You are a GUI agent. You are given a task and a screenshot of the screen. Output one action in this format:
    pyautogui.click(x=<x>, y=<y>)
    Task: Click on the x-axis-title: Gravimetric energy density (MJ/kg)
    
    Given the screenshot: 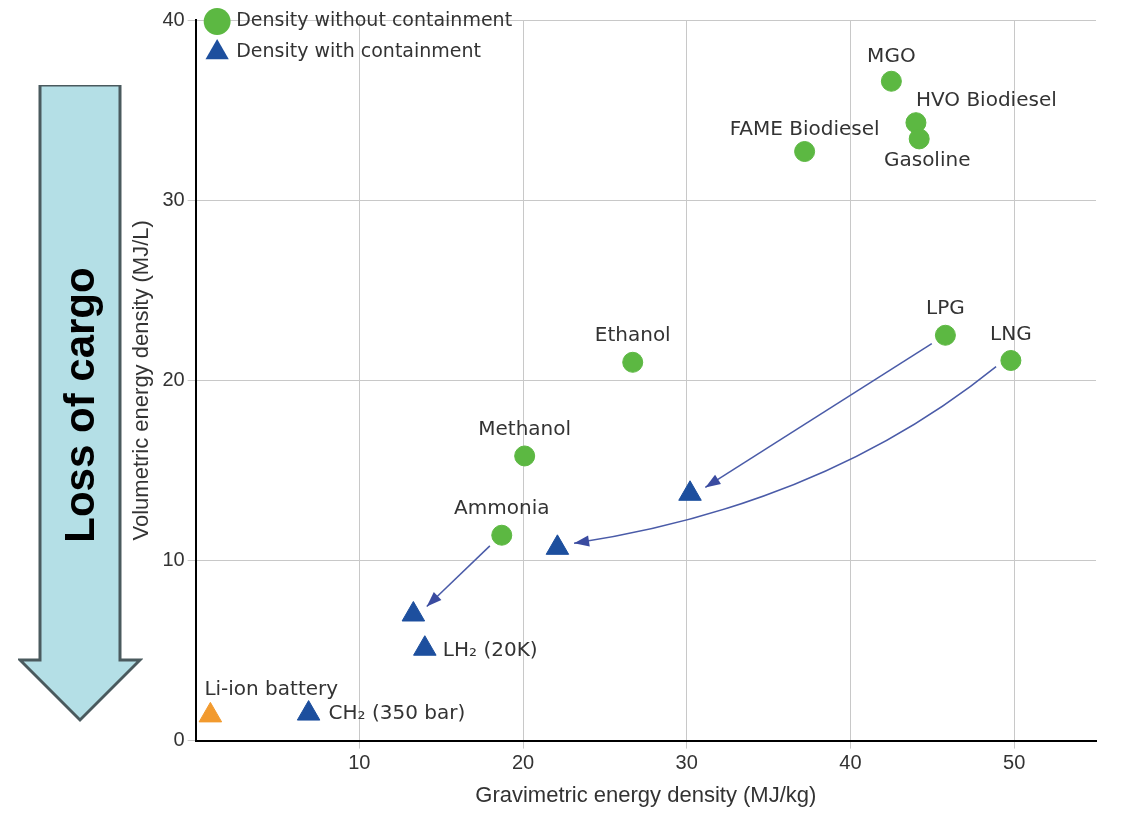 What is the action you would take?
    pyautogui.click(x=646, y=794)
    